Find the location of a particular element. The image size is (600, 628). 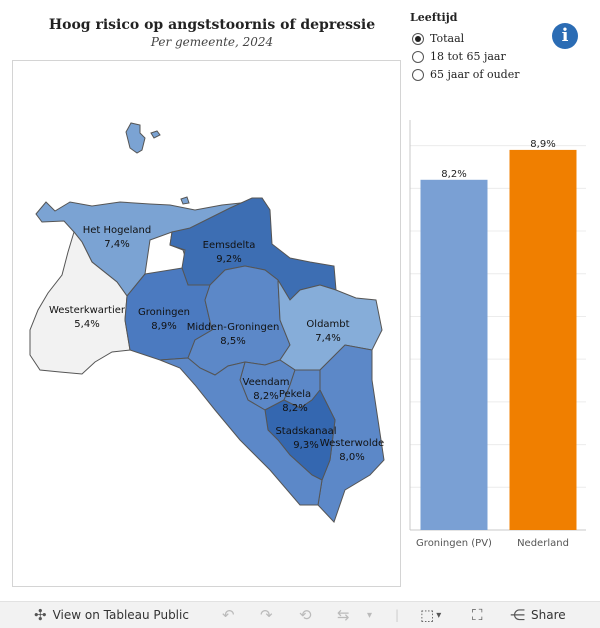

radio-label: 65 jaar of ouder is located at coordinates (475, 74).